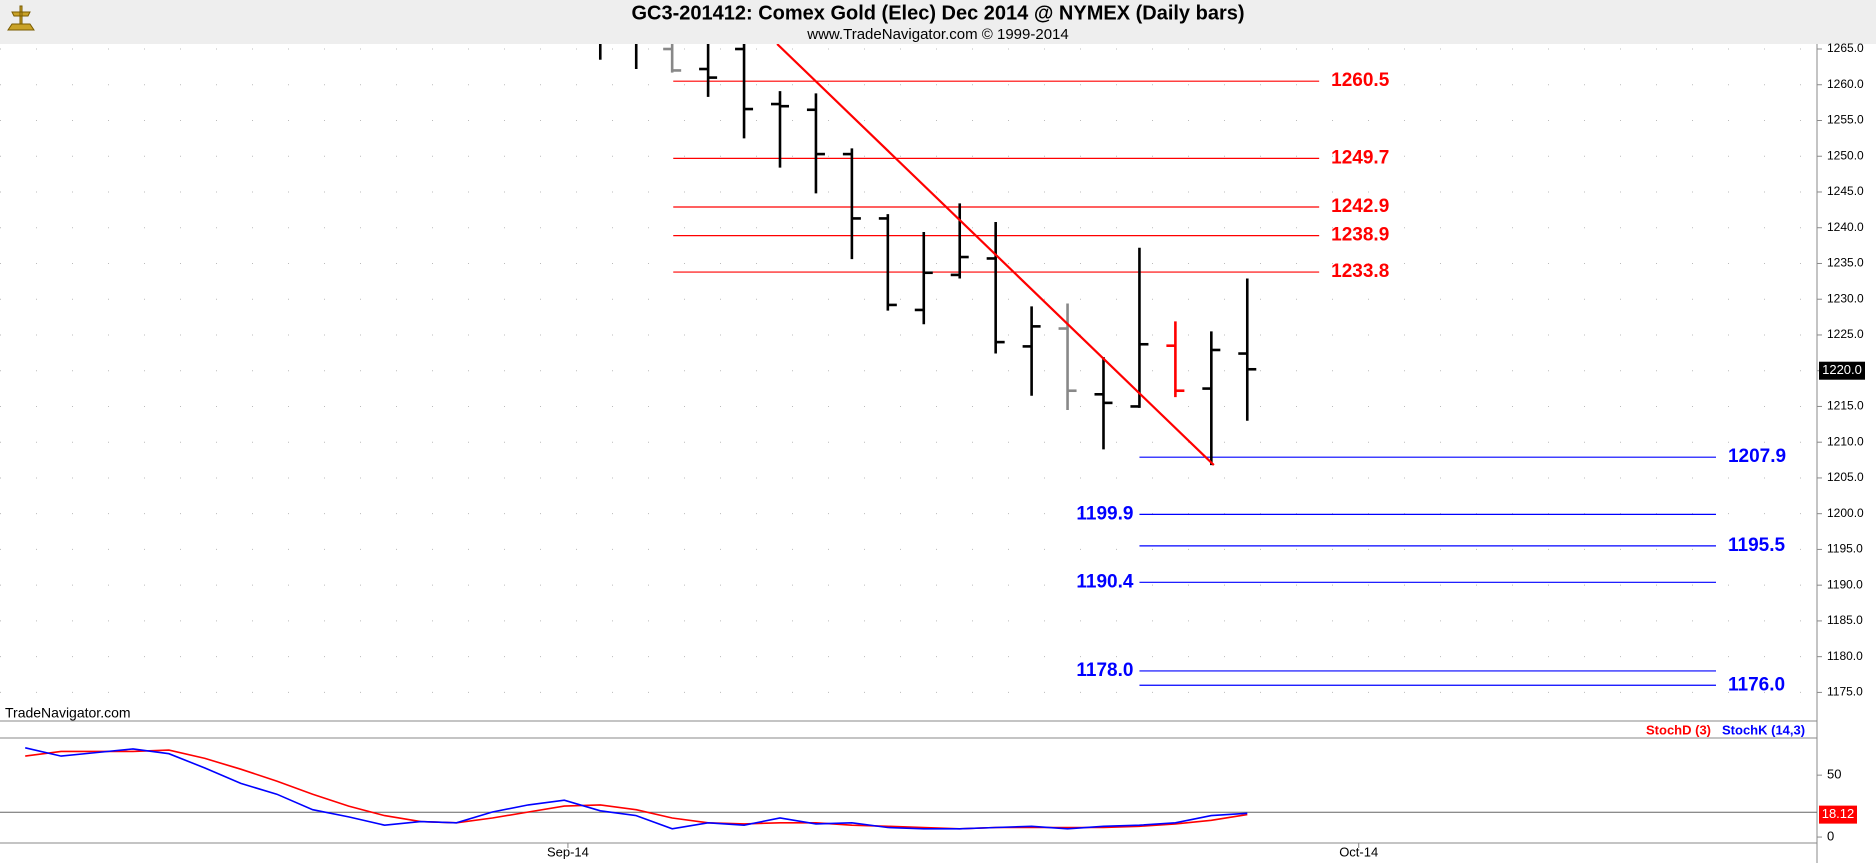  I want to click on y-tick-label: 1215.0, so click(1845, 406).